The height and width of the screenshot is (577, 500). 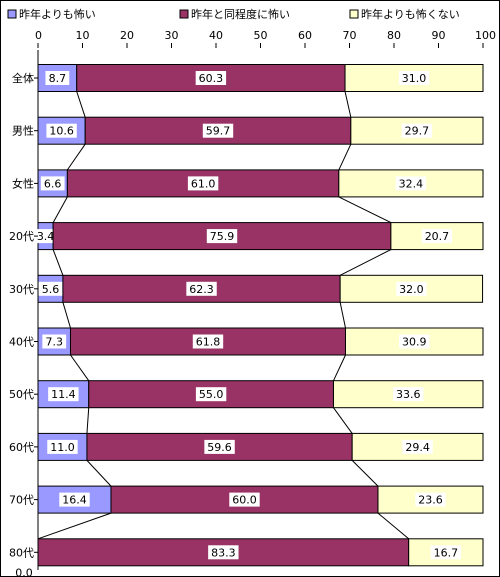 I want to click on data-label-text: 7.3, so click(x=54, y=342).